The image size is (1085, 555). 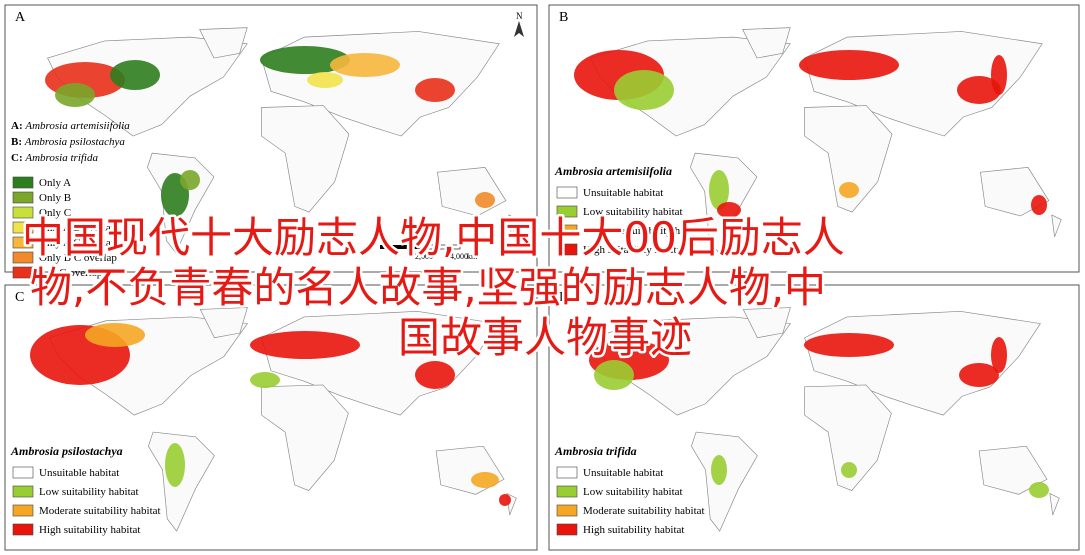 I want to click on species-letter: B:, so click(x=18, y=142).